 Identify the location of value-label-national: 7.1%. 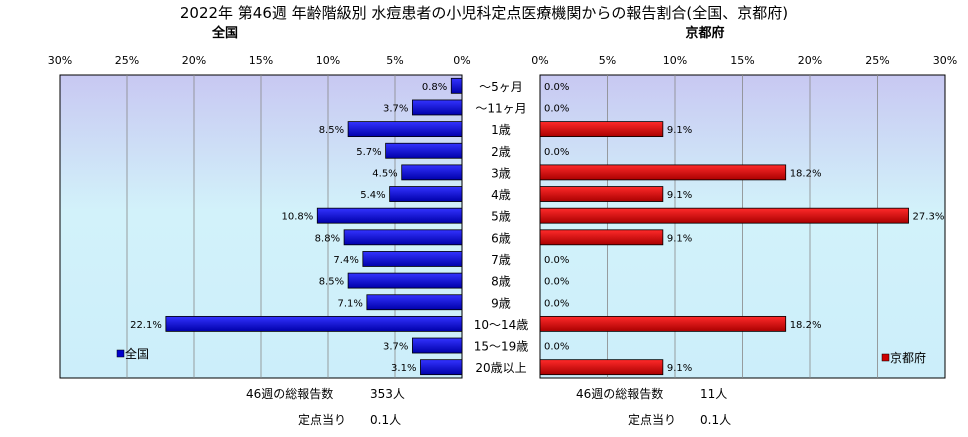
(349, 303).